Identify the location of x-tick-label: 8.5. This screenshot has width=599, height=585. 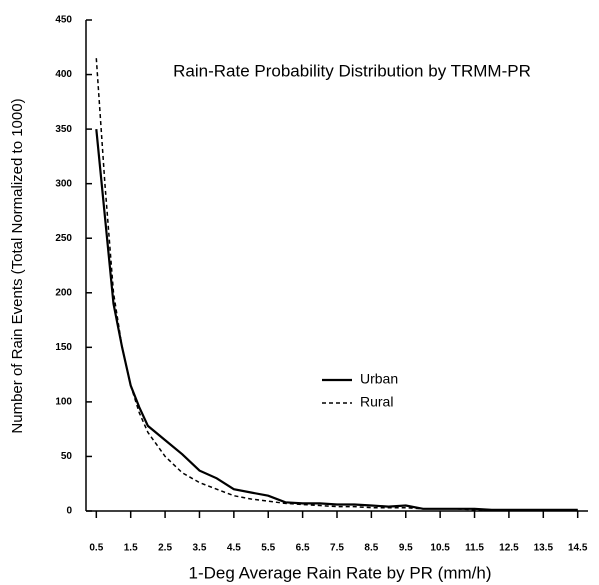
(371, 548).